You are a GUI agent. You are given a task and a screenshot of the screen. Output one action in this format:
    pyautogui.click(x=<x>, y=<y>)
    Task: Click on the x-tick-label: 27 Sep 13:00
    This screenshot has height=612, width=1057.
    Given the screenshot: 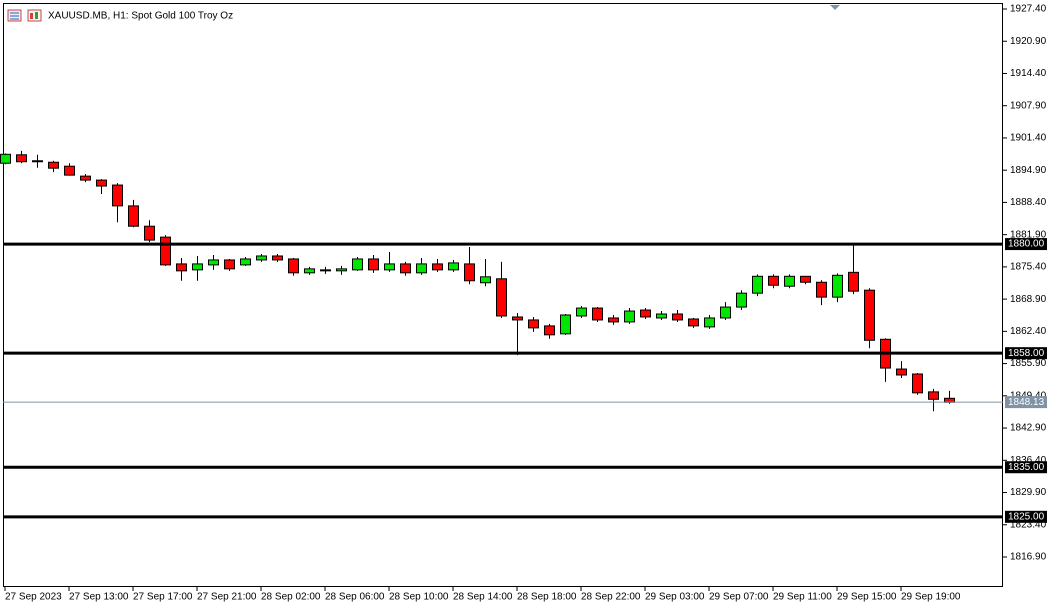 What is the action you would take?
    pyautogui.click(x=99, y=597)
    